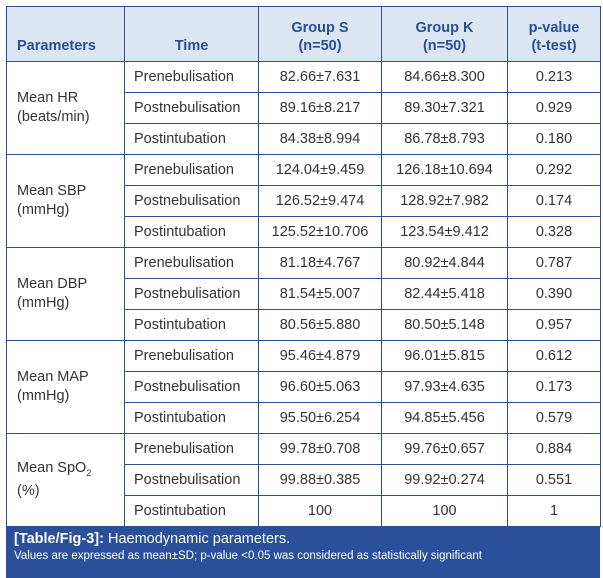 The image size is (603, 578). I want to click on parameter-name: Mean SBP, so click(52, 191).